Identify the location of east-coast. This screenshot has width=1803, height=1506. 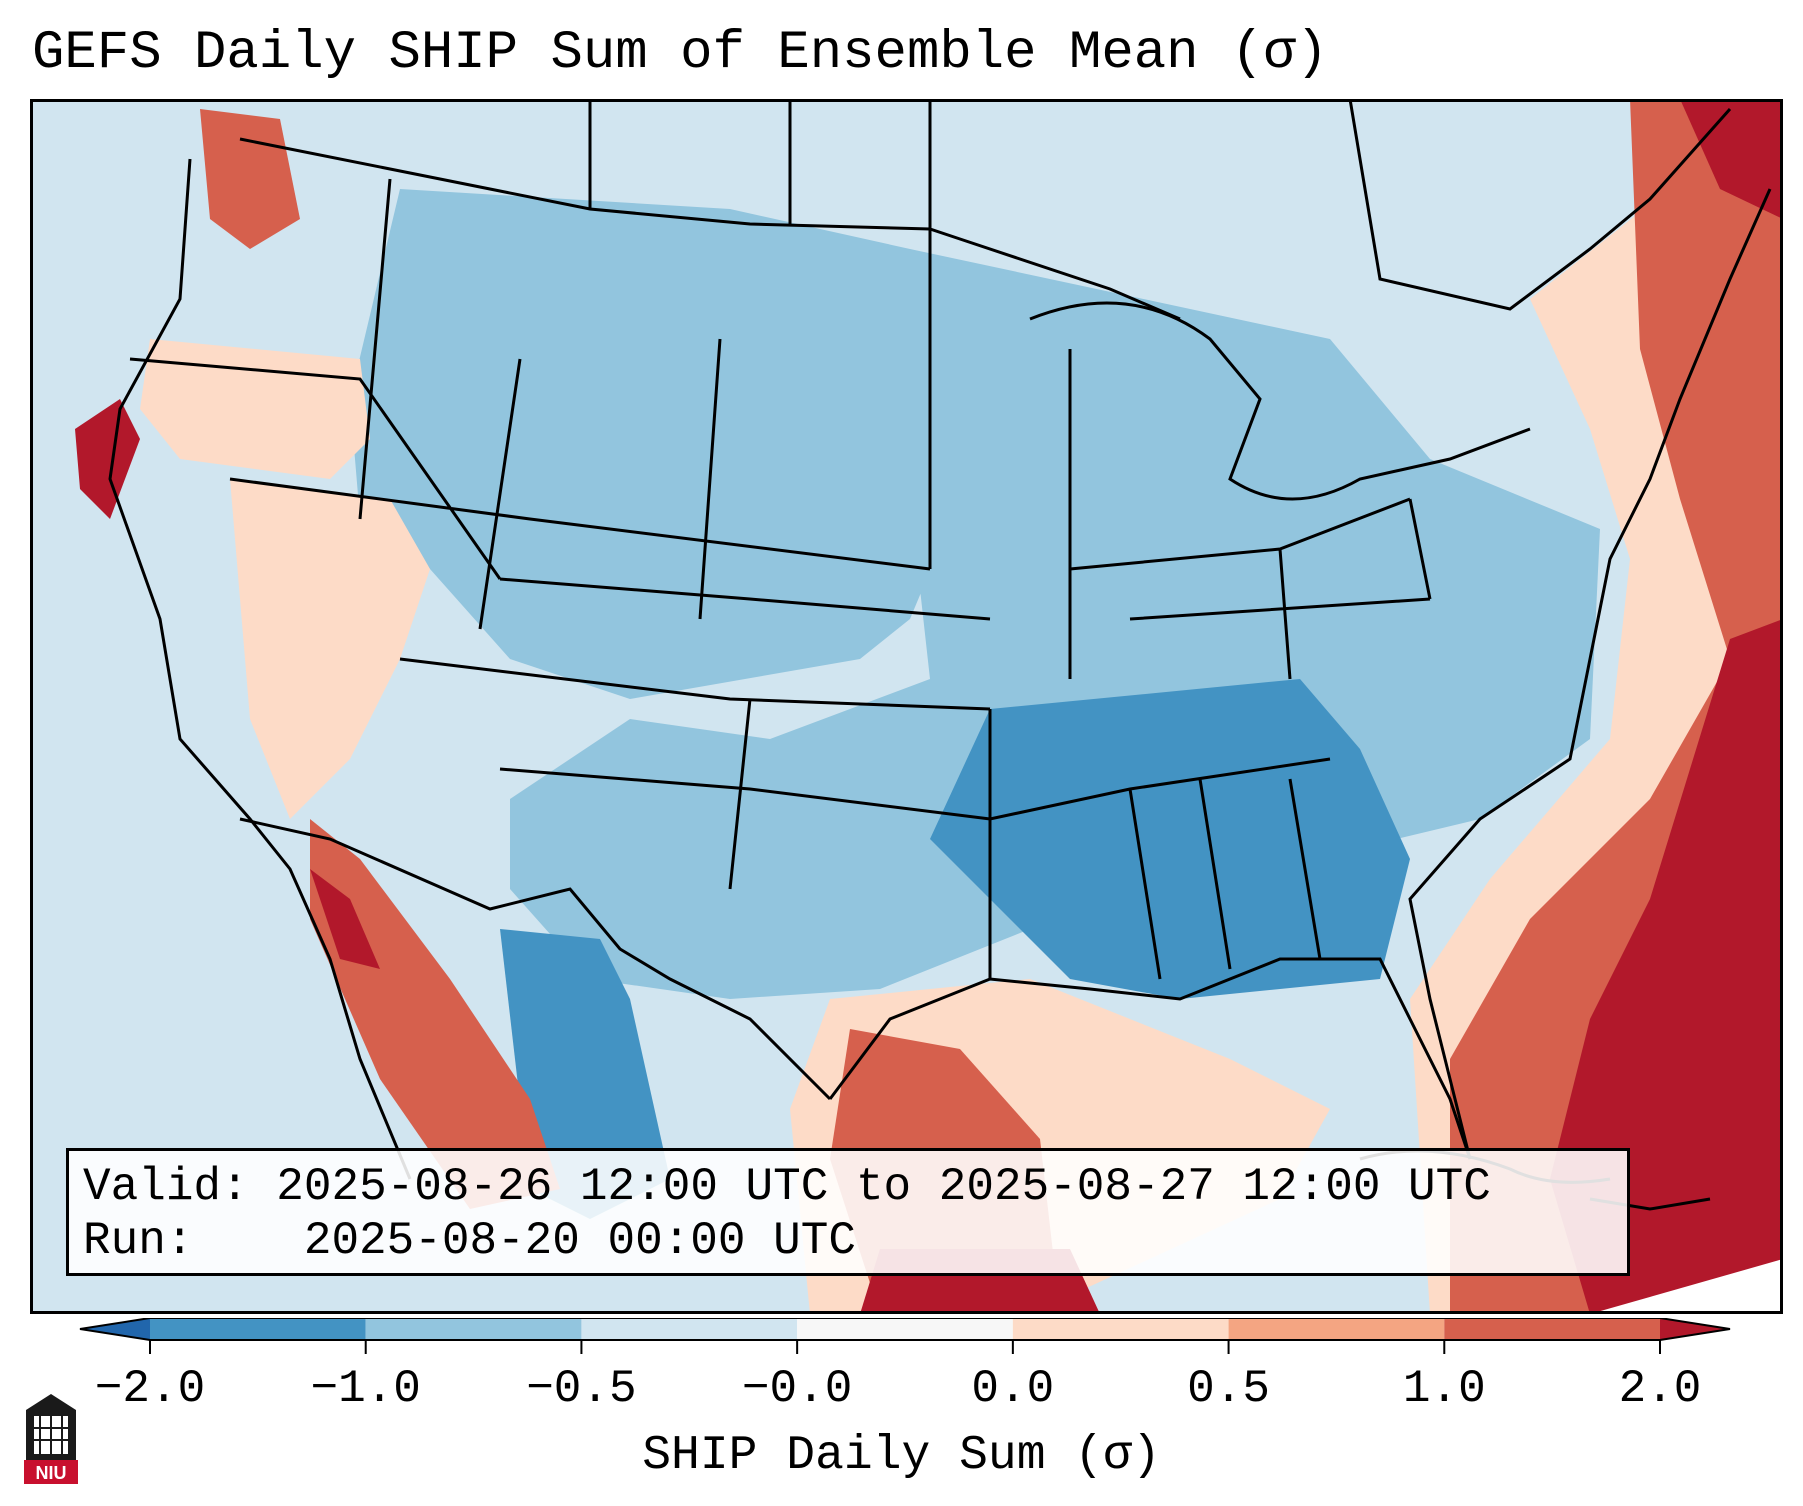
(1590, 674).